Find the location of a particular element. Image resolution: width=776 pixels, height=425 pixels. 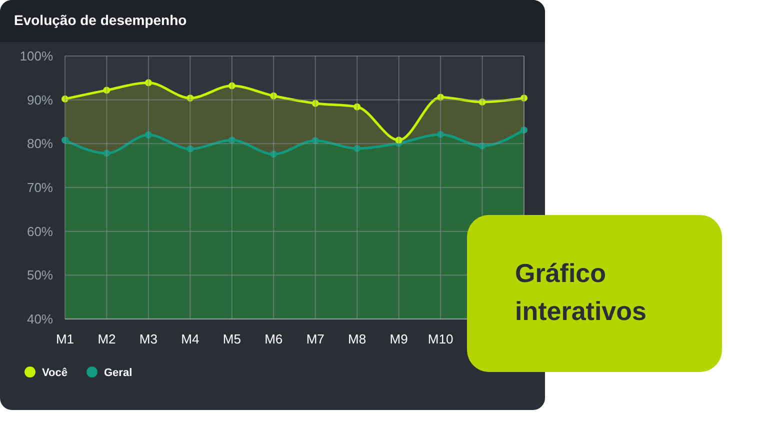

y-tick-label: 90% is located at coordinates (40, 100).